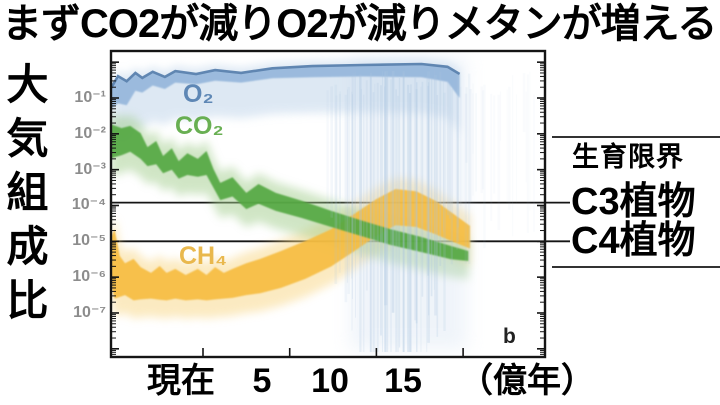 This screenshot has width=720, height=405. What do you see at coordinates (330, 381) in the screenshot?
I see `x-axis-label-2: 10` at bounding box center [330, 381].